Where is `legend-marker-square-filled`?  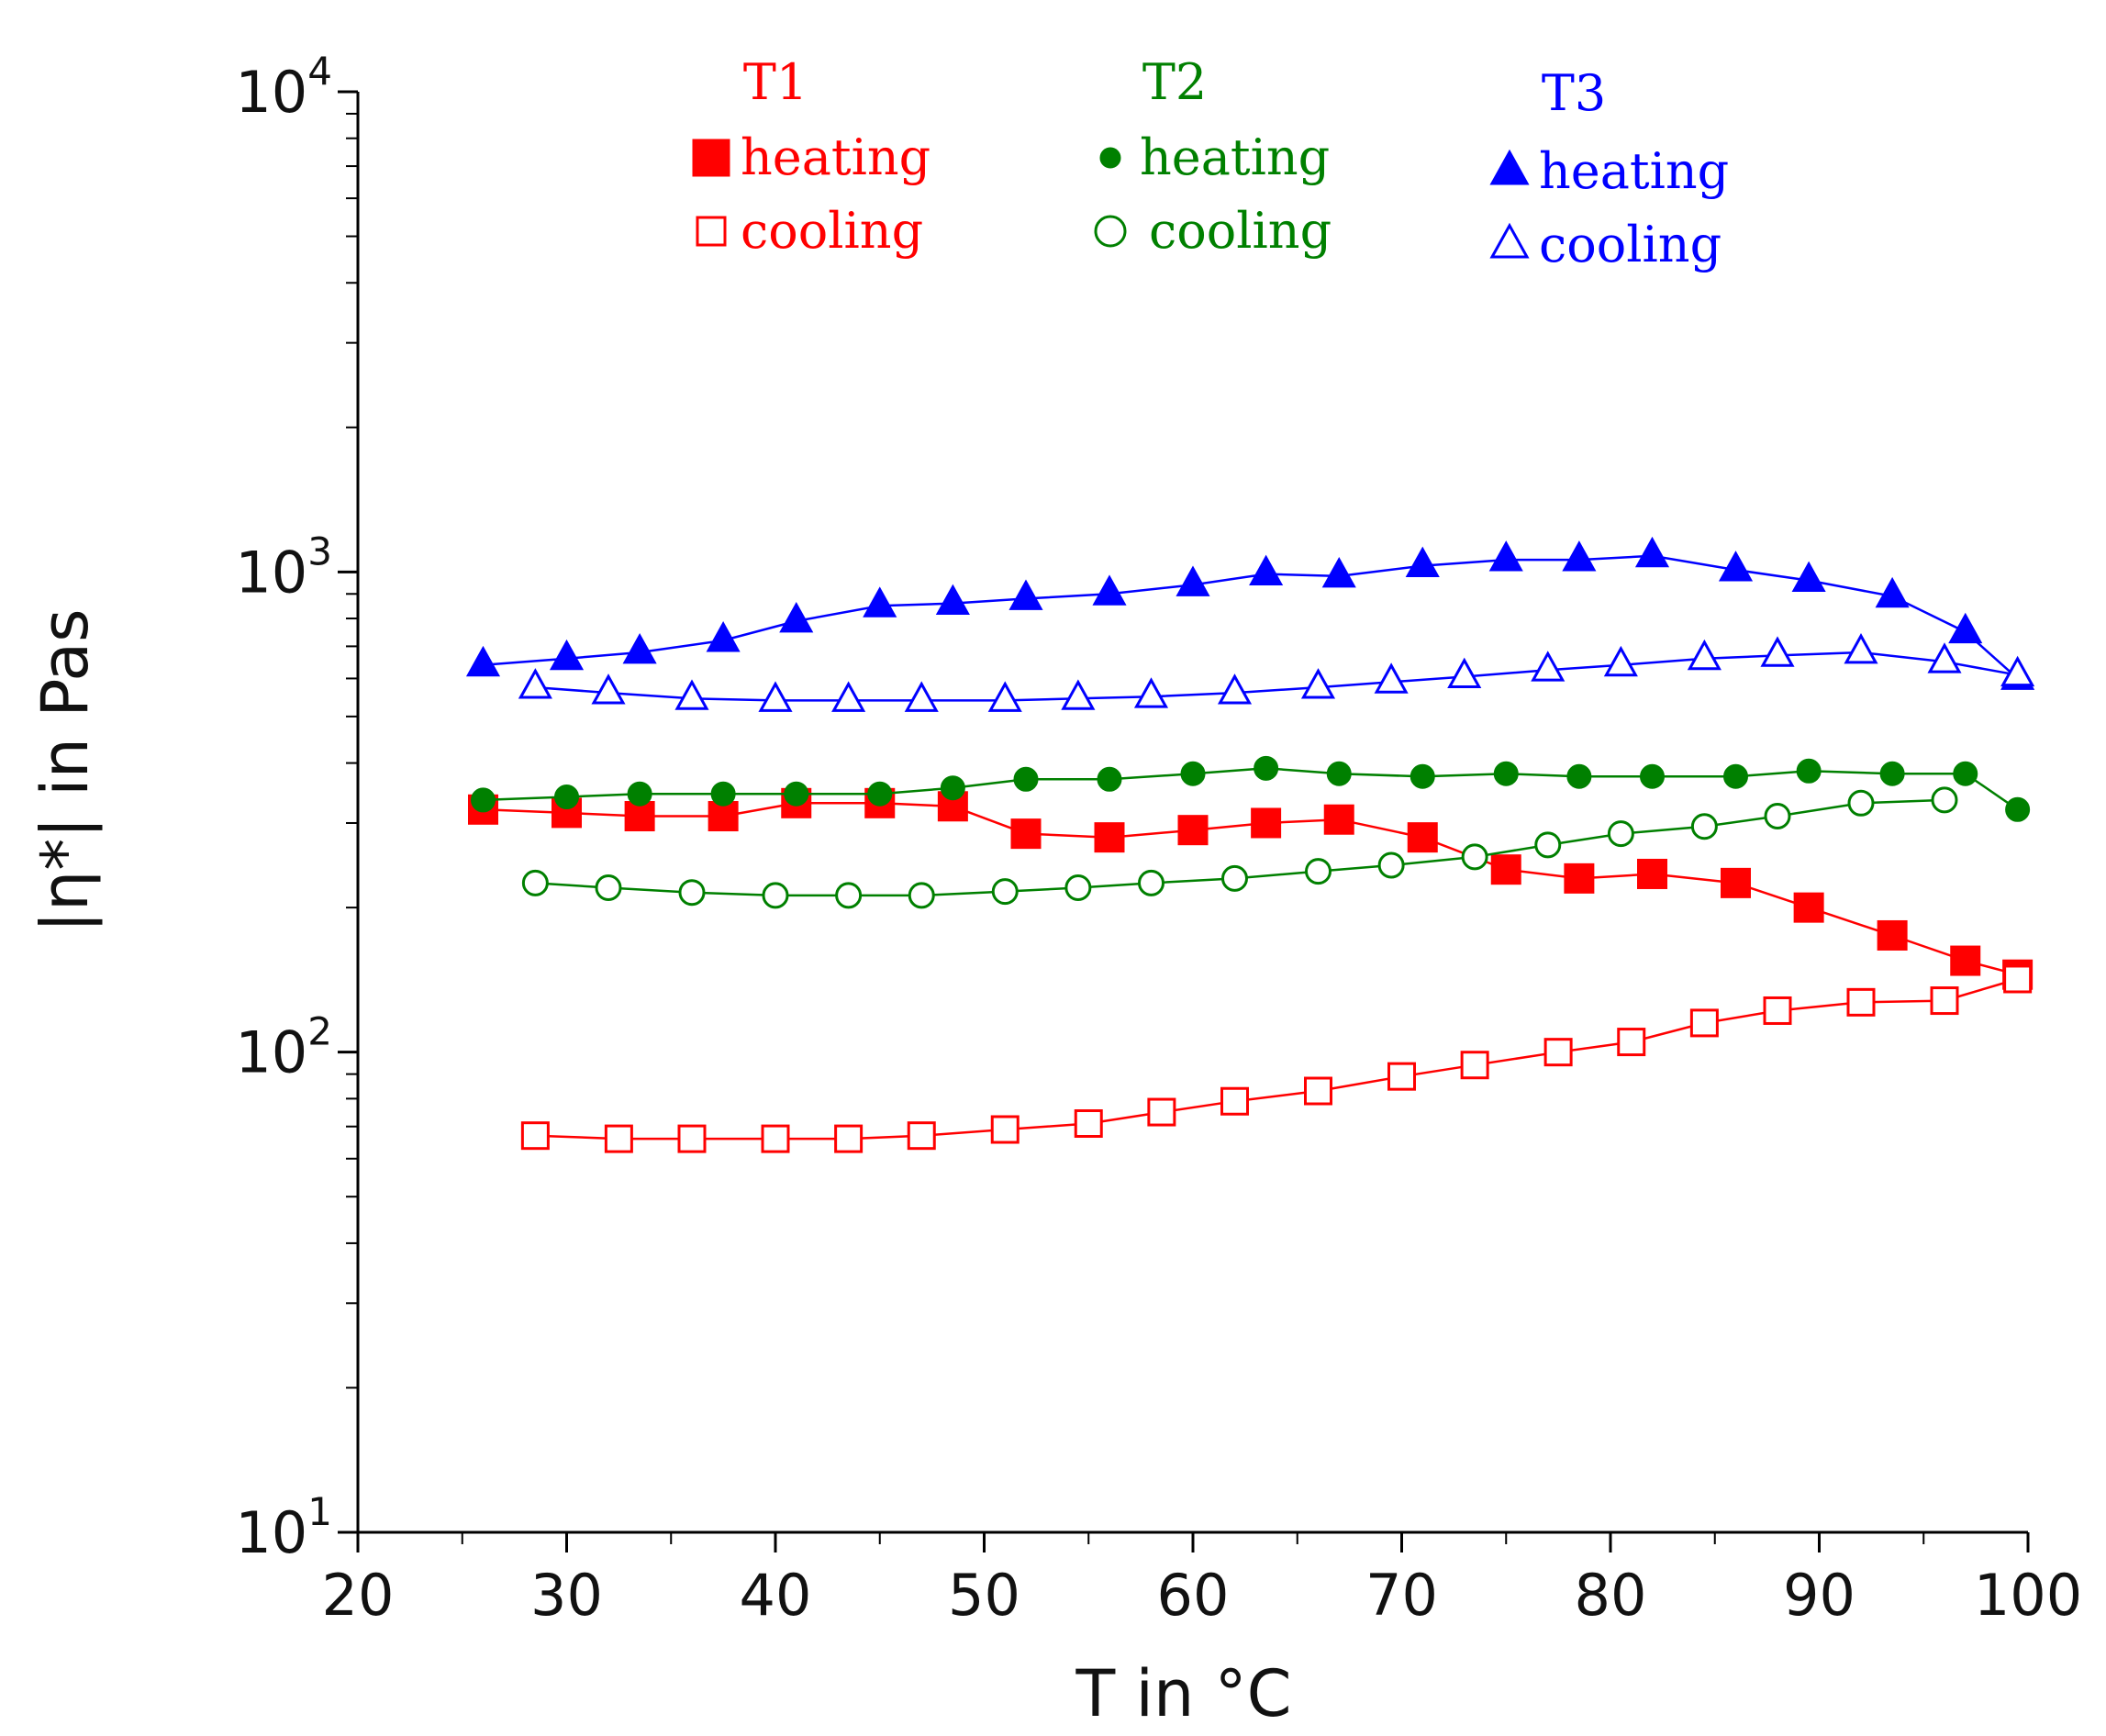
legend-marker-square-filled is located at coordinates (711, 158).